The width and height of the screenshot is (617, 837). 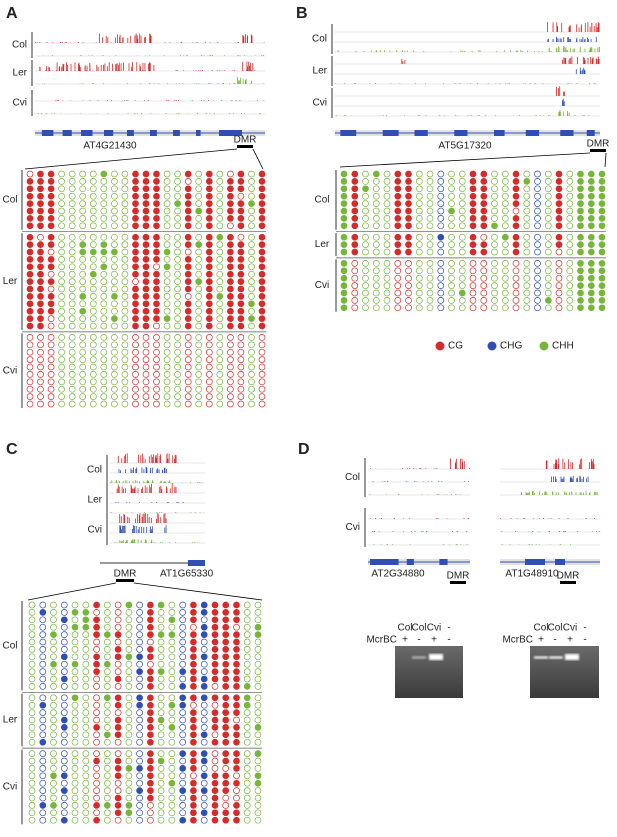 I want to click on exon, so click(x=443, y=562).